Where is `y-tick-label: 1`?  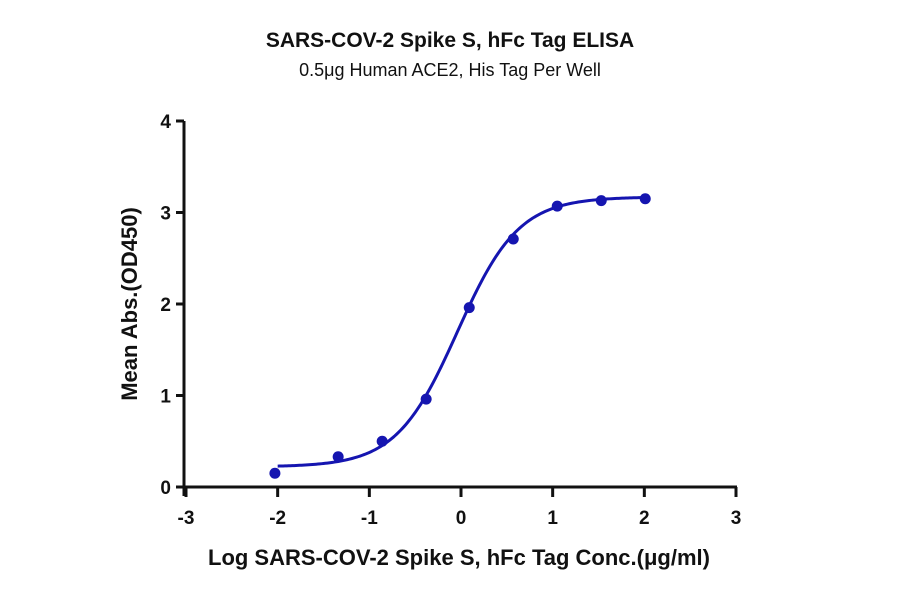
y-tick-label: 1 is located at coordinates (165, 397).